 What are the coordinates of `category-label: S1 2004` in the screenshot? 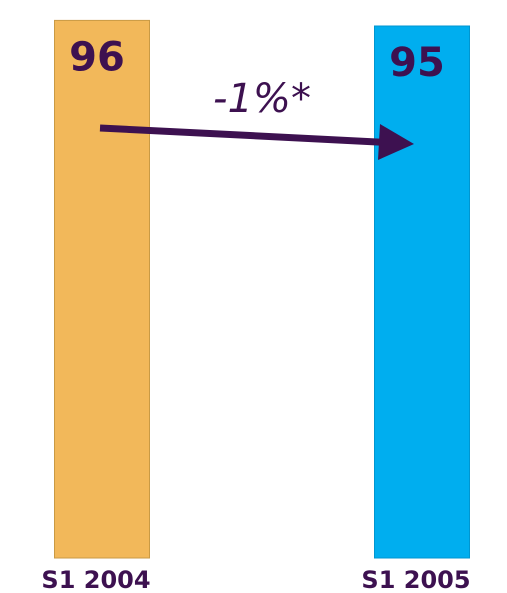 It's located at (95, 579).